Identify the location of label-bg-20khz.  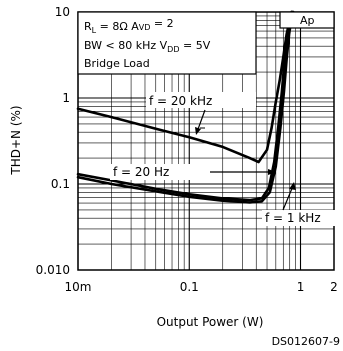
(201, 100).